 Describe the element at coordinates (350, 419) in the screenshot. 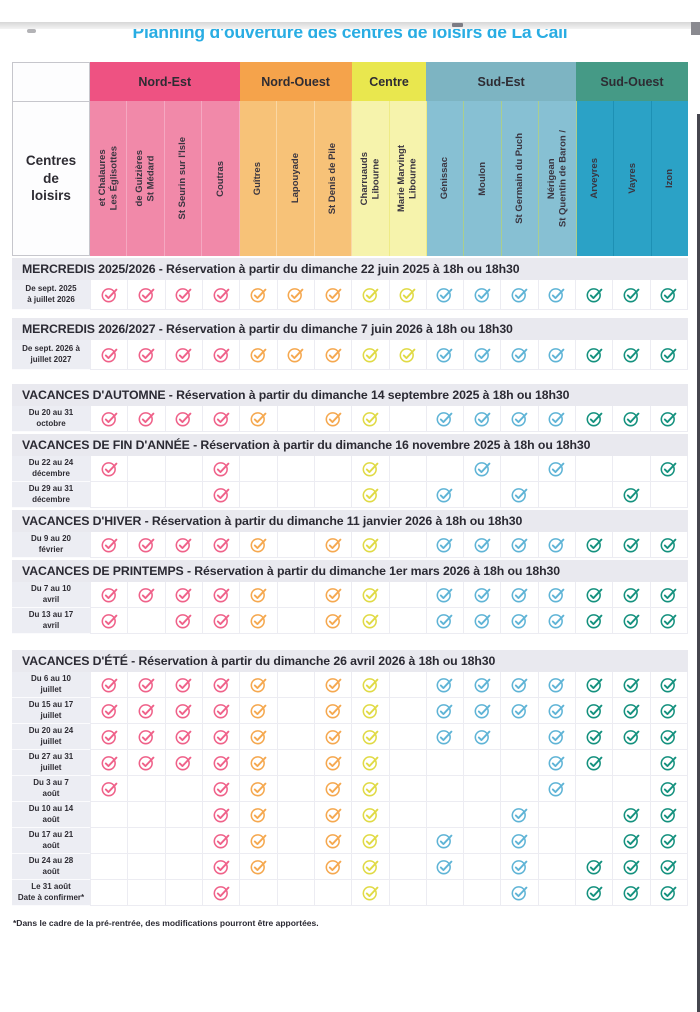

I see `table-row: Du 20 au 31 octobre` at that location.